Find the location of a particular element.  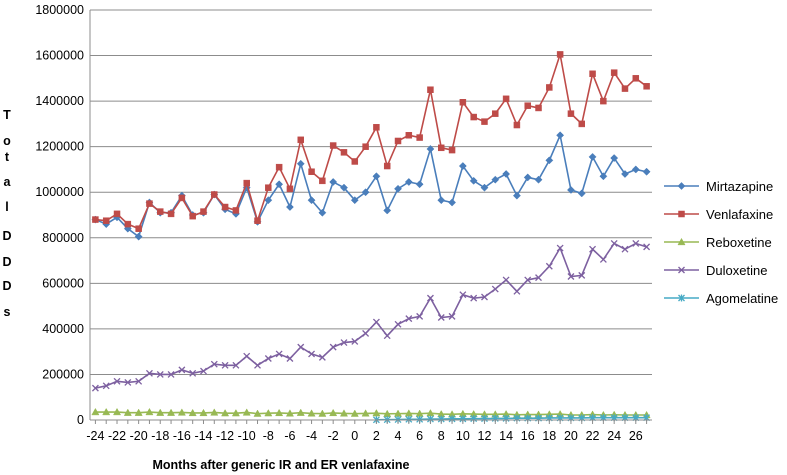

x-tick-label: -18 is located at coordinates (160, 436).